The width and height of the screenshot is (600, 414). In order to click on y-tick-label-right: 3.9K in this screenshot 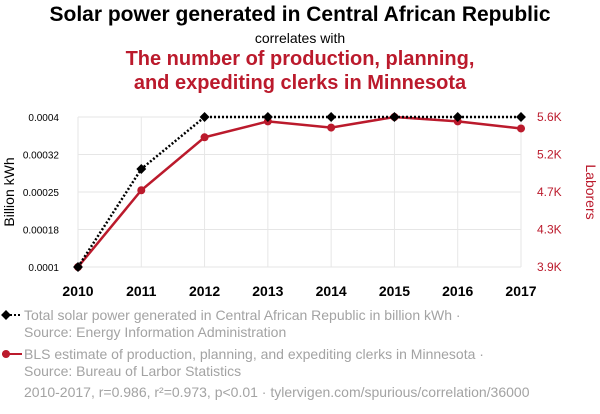, I will do `click(549, 267)`.